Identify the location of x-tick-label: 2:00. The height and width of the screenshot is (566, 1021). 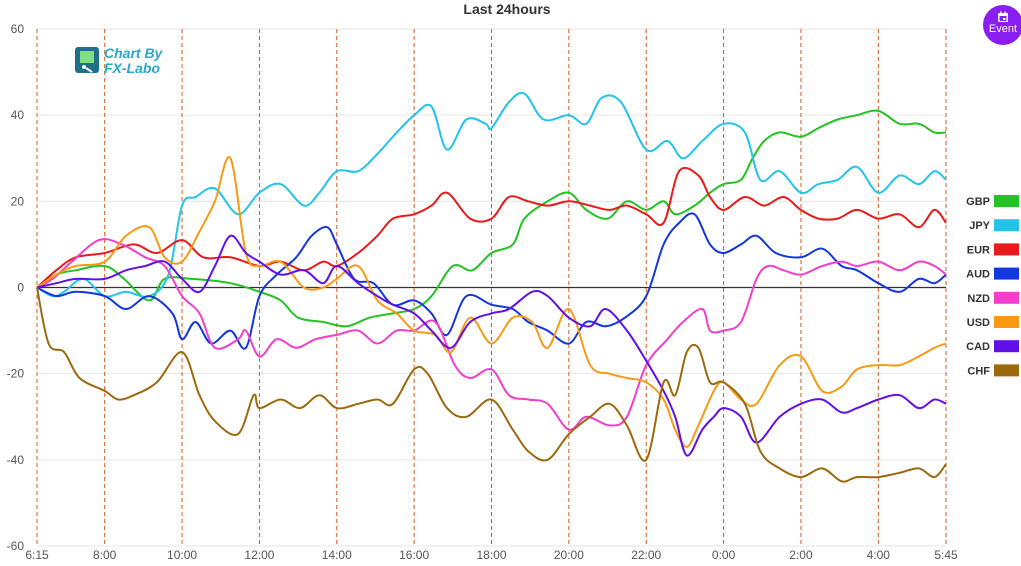
(801, 555).